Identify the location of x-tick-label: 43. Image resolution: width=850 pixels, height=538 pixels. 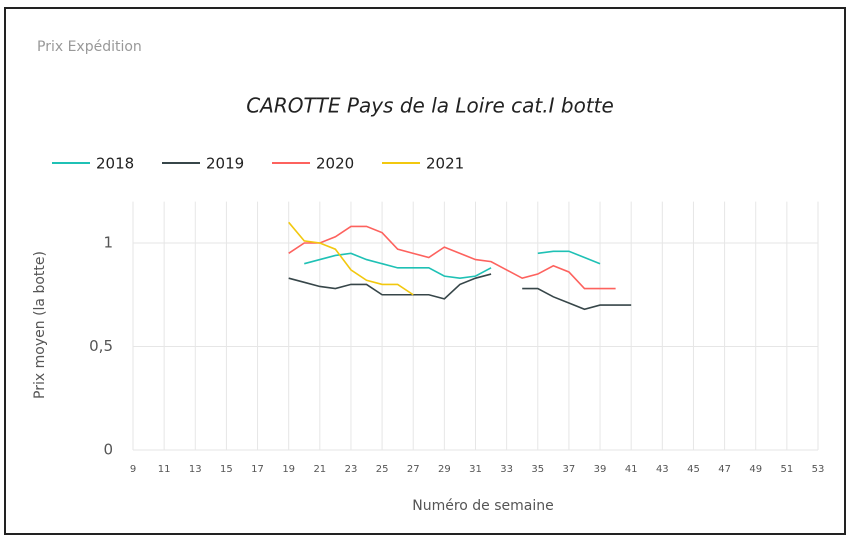
(662, 469).